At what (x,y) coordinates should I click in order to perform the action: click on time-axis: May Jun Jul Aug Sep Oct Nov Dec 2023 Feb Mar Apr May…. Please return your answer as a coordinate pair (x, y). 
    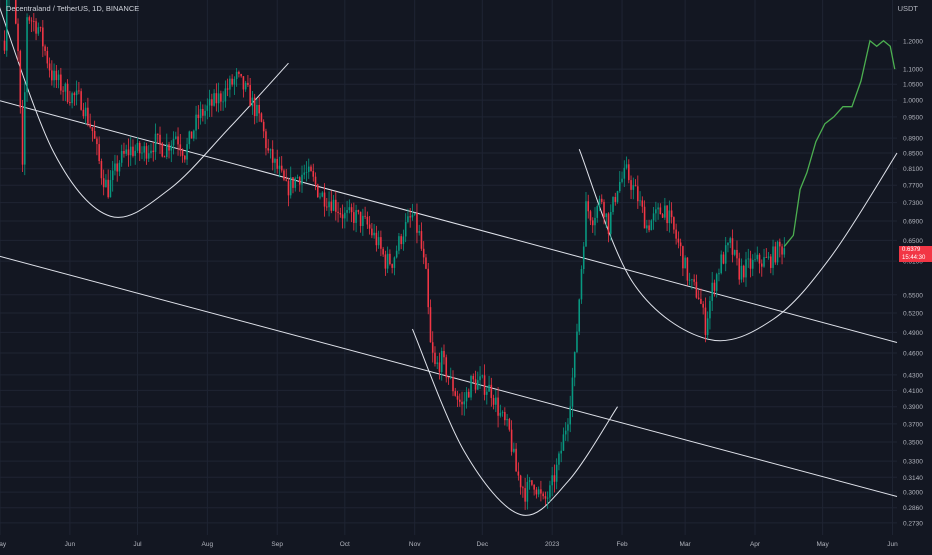
    Looking at the image, I should click on (449, 544).